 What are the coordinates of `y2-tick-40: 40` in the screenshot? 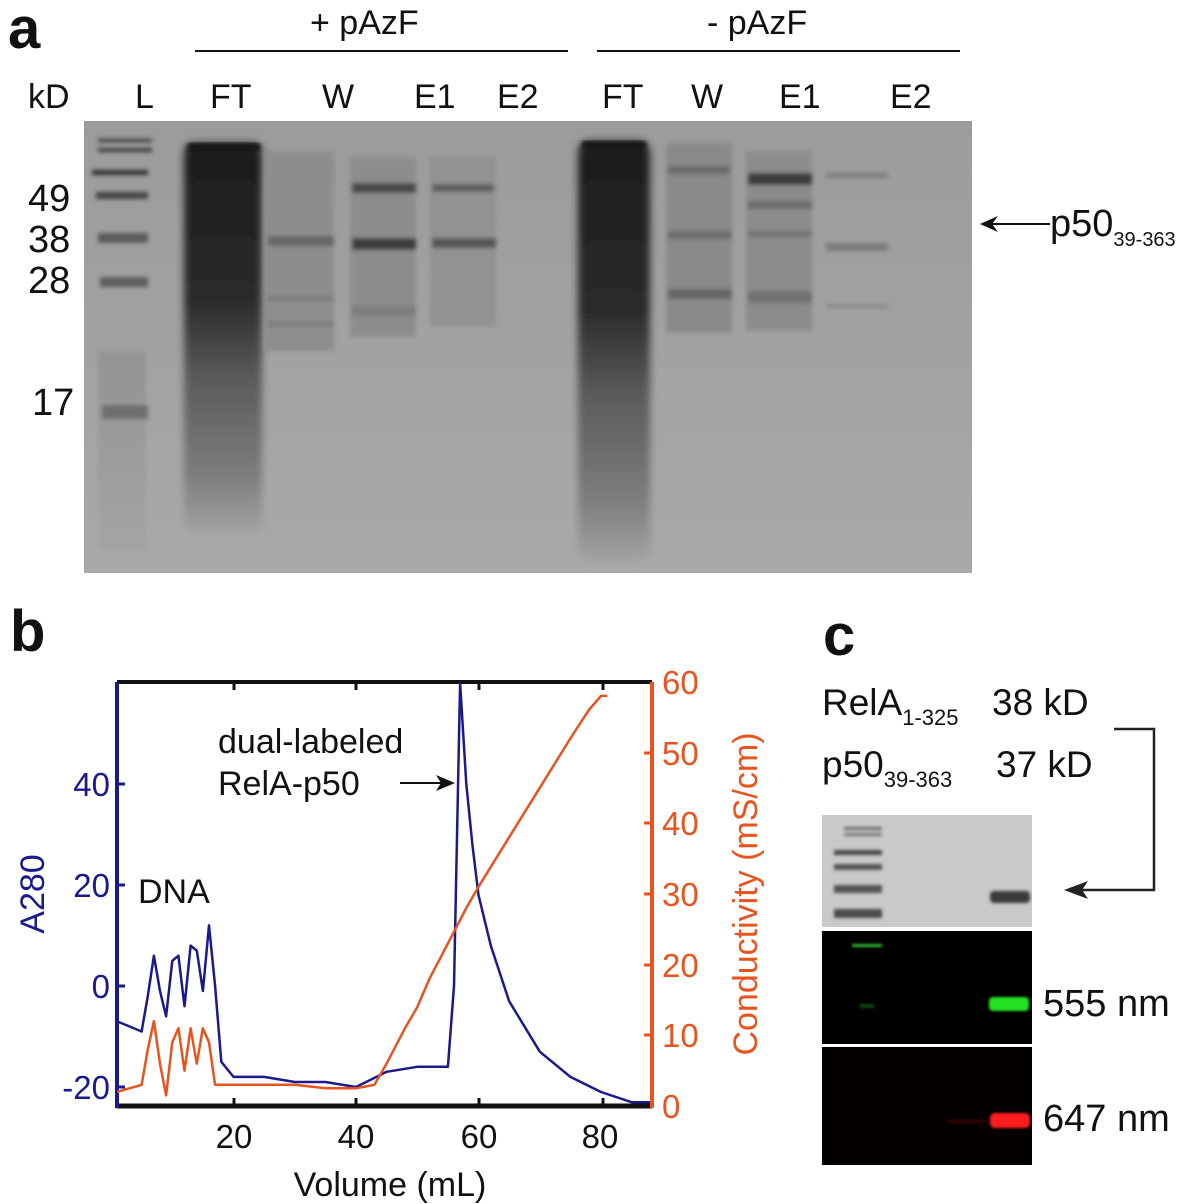 It's located at (680, 823).